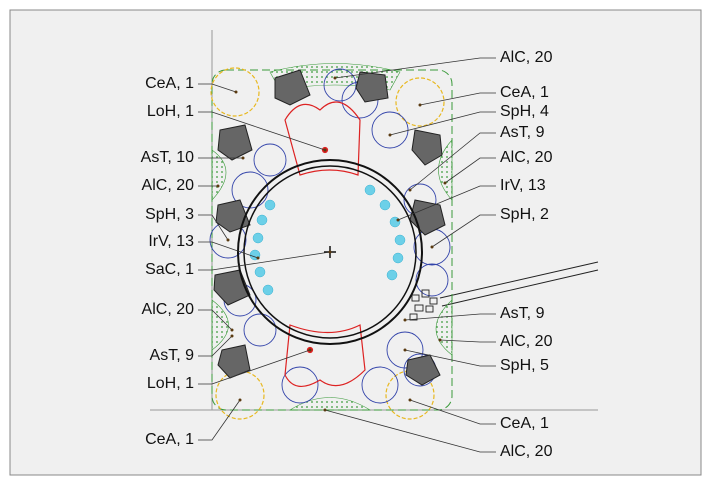 The image size is (711, 485). What do you see at coordinates (327, 240) in the screenshot?
I see `irv` at bounding box center [327, 240].